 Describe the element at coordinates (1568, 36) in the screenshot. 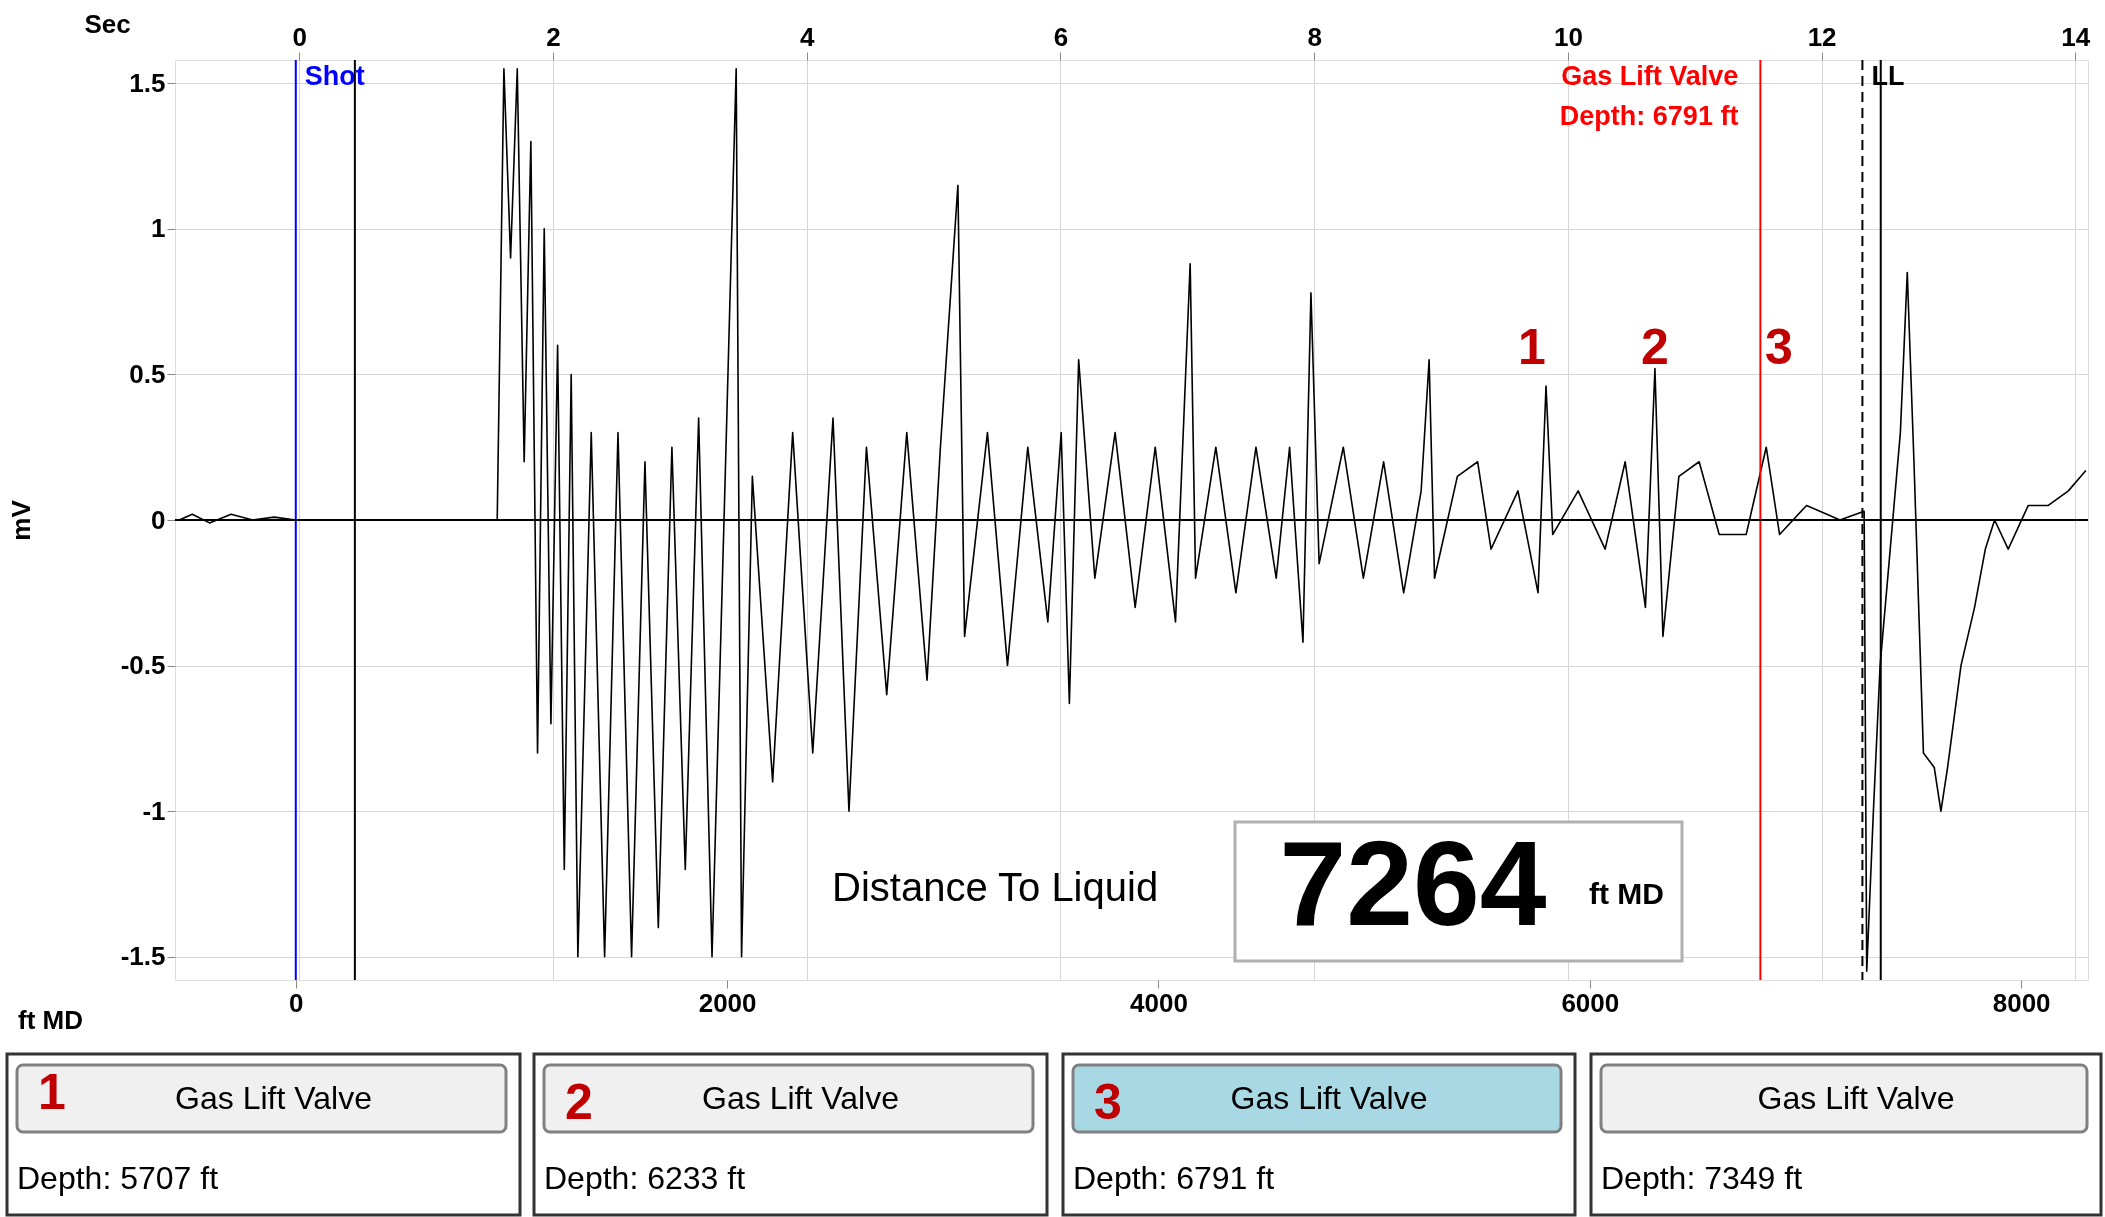

I see `x2-tick-label: 10` at that location.